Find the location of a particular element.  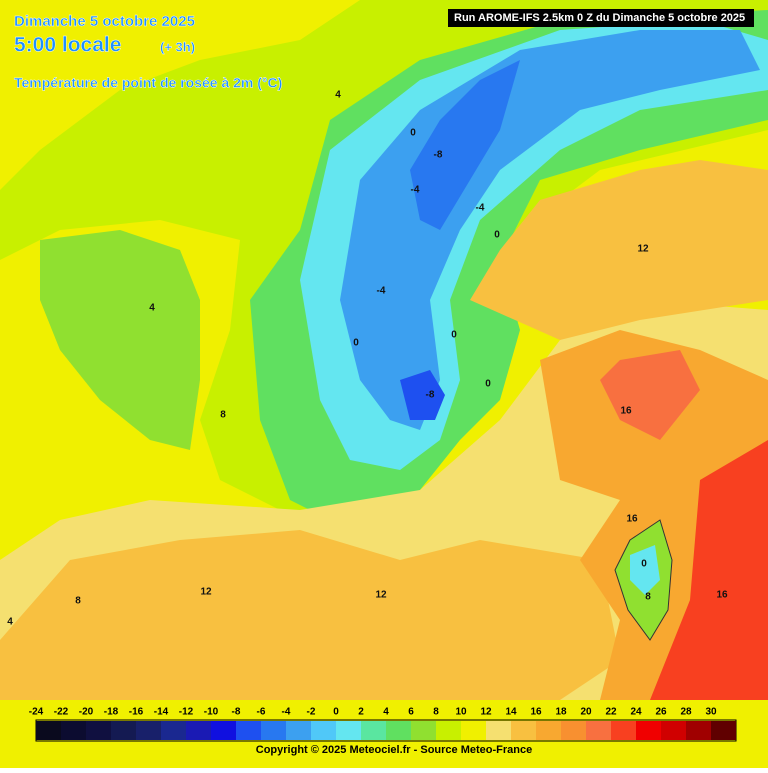

legend-label: -8 is located at coordinates (236, 712).